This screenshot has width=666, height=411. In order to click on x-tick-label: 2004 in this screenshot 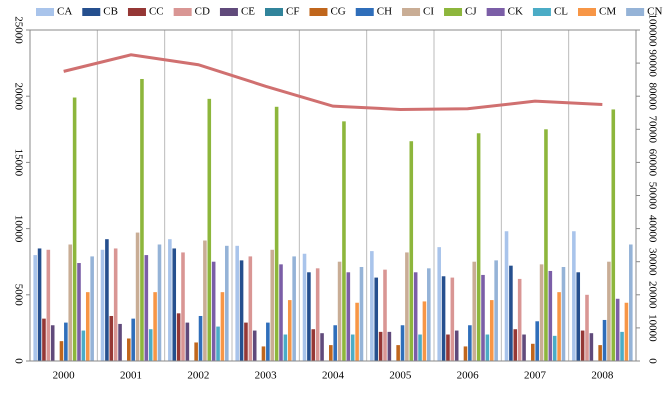, I will do `click(333, 376)`.